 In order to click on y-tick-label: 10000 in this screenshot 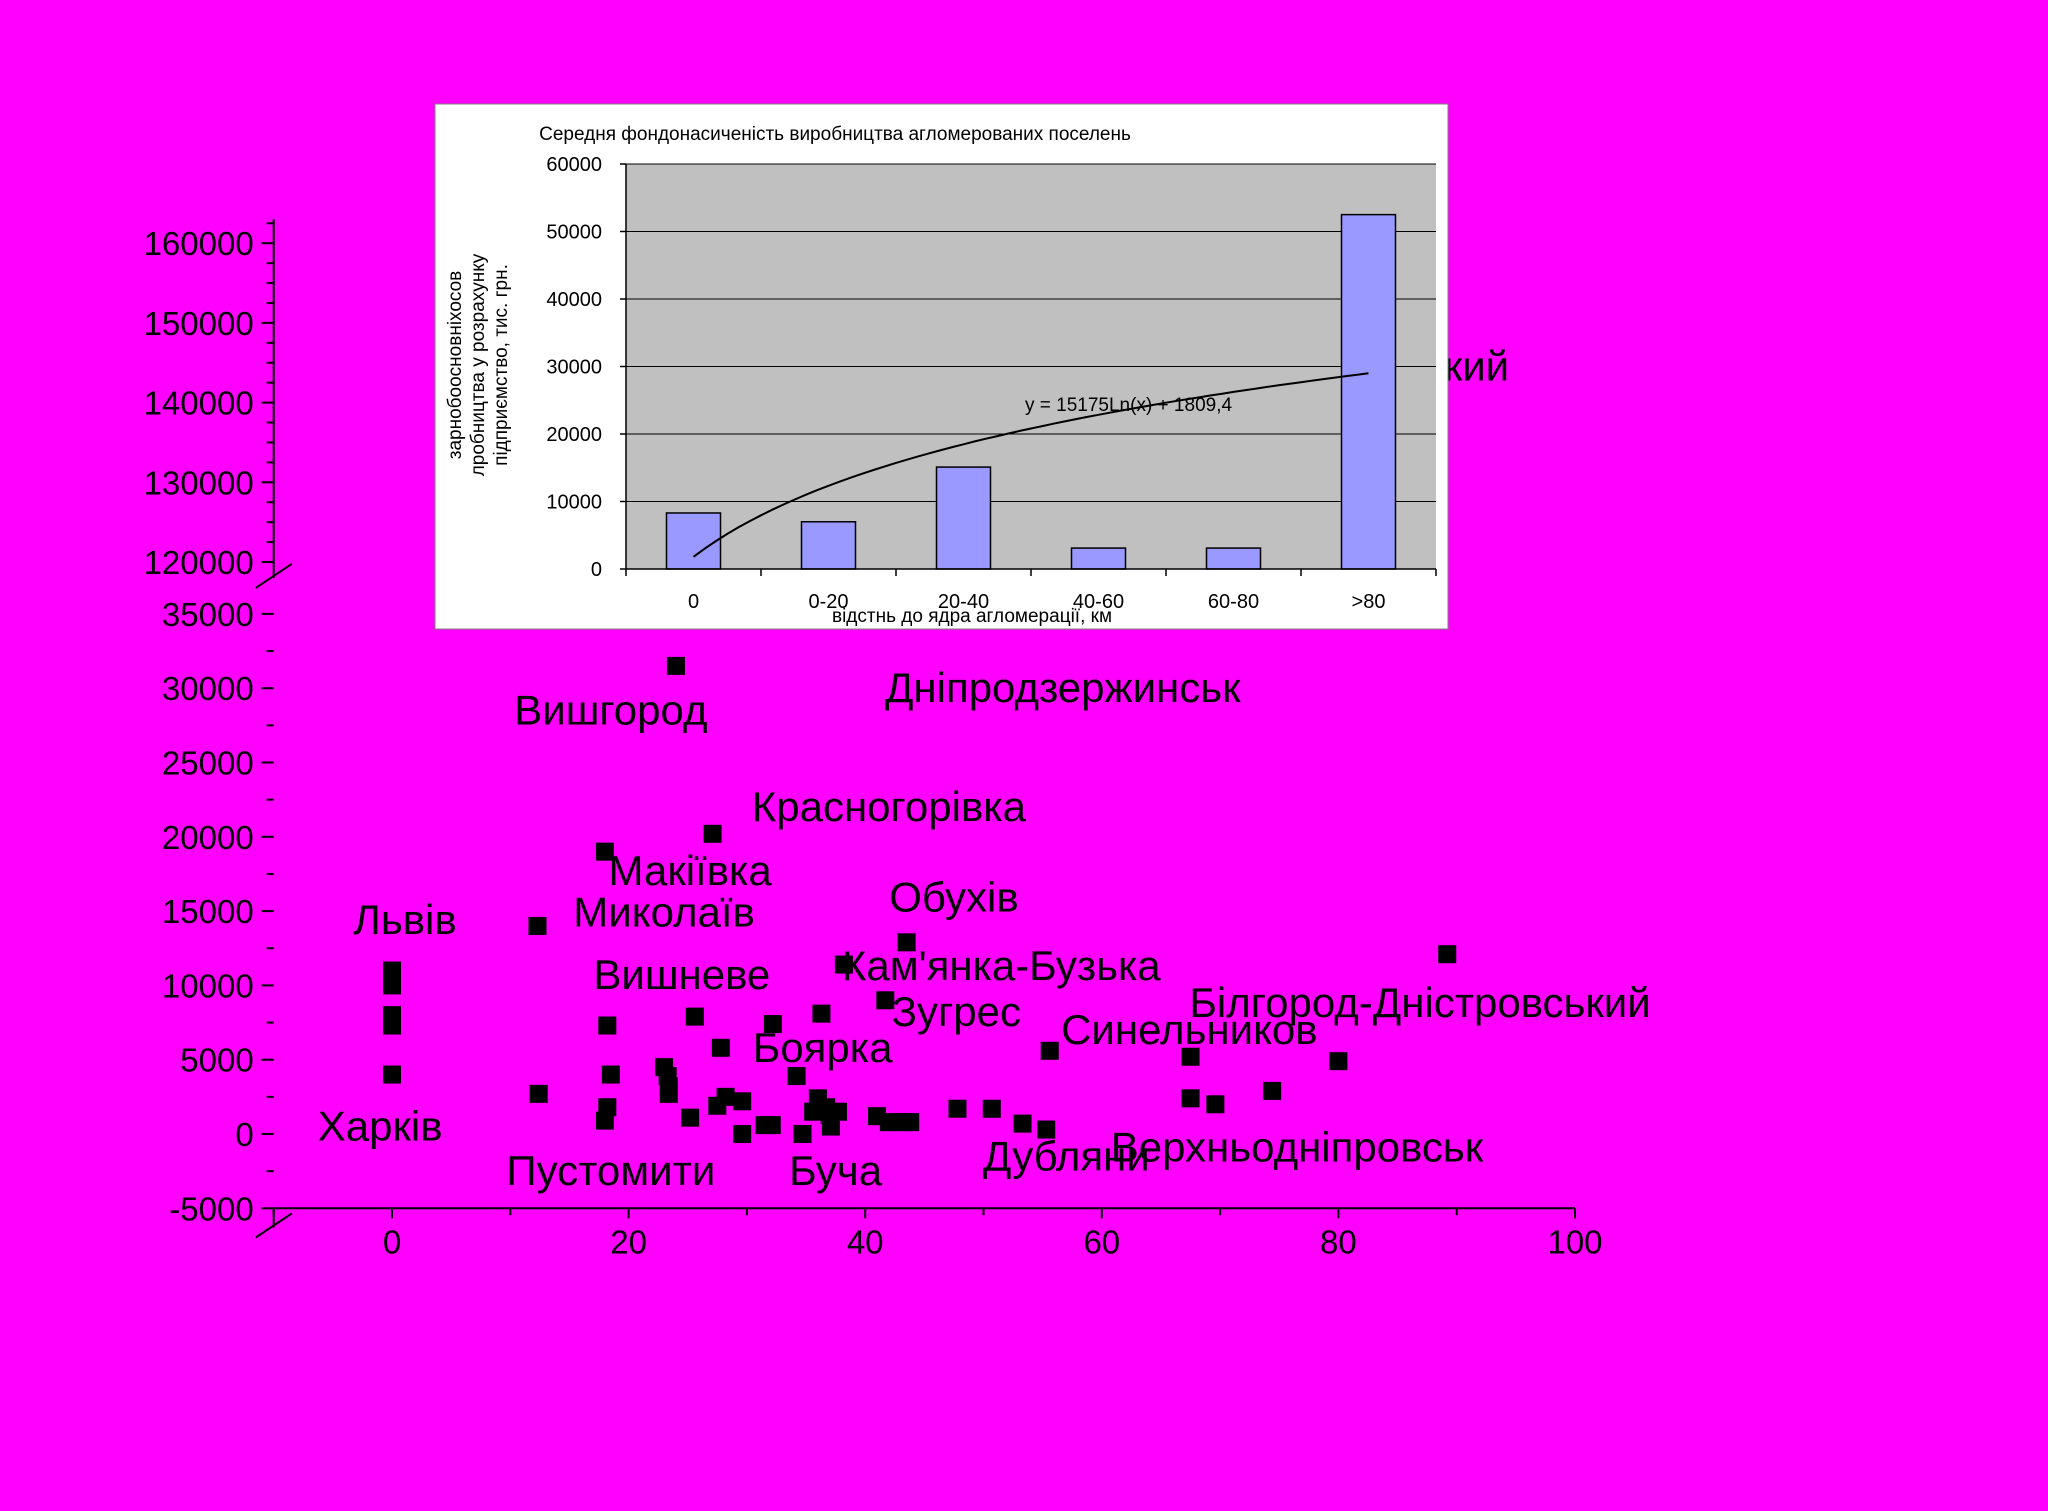, I will do `click(208, 985)`.